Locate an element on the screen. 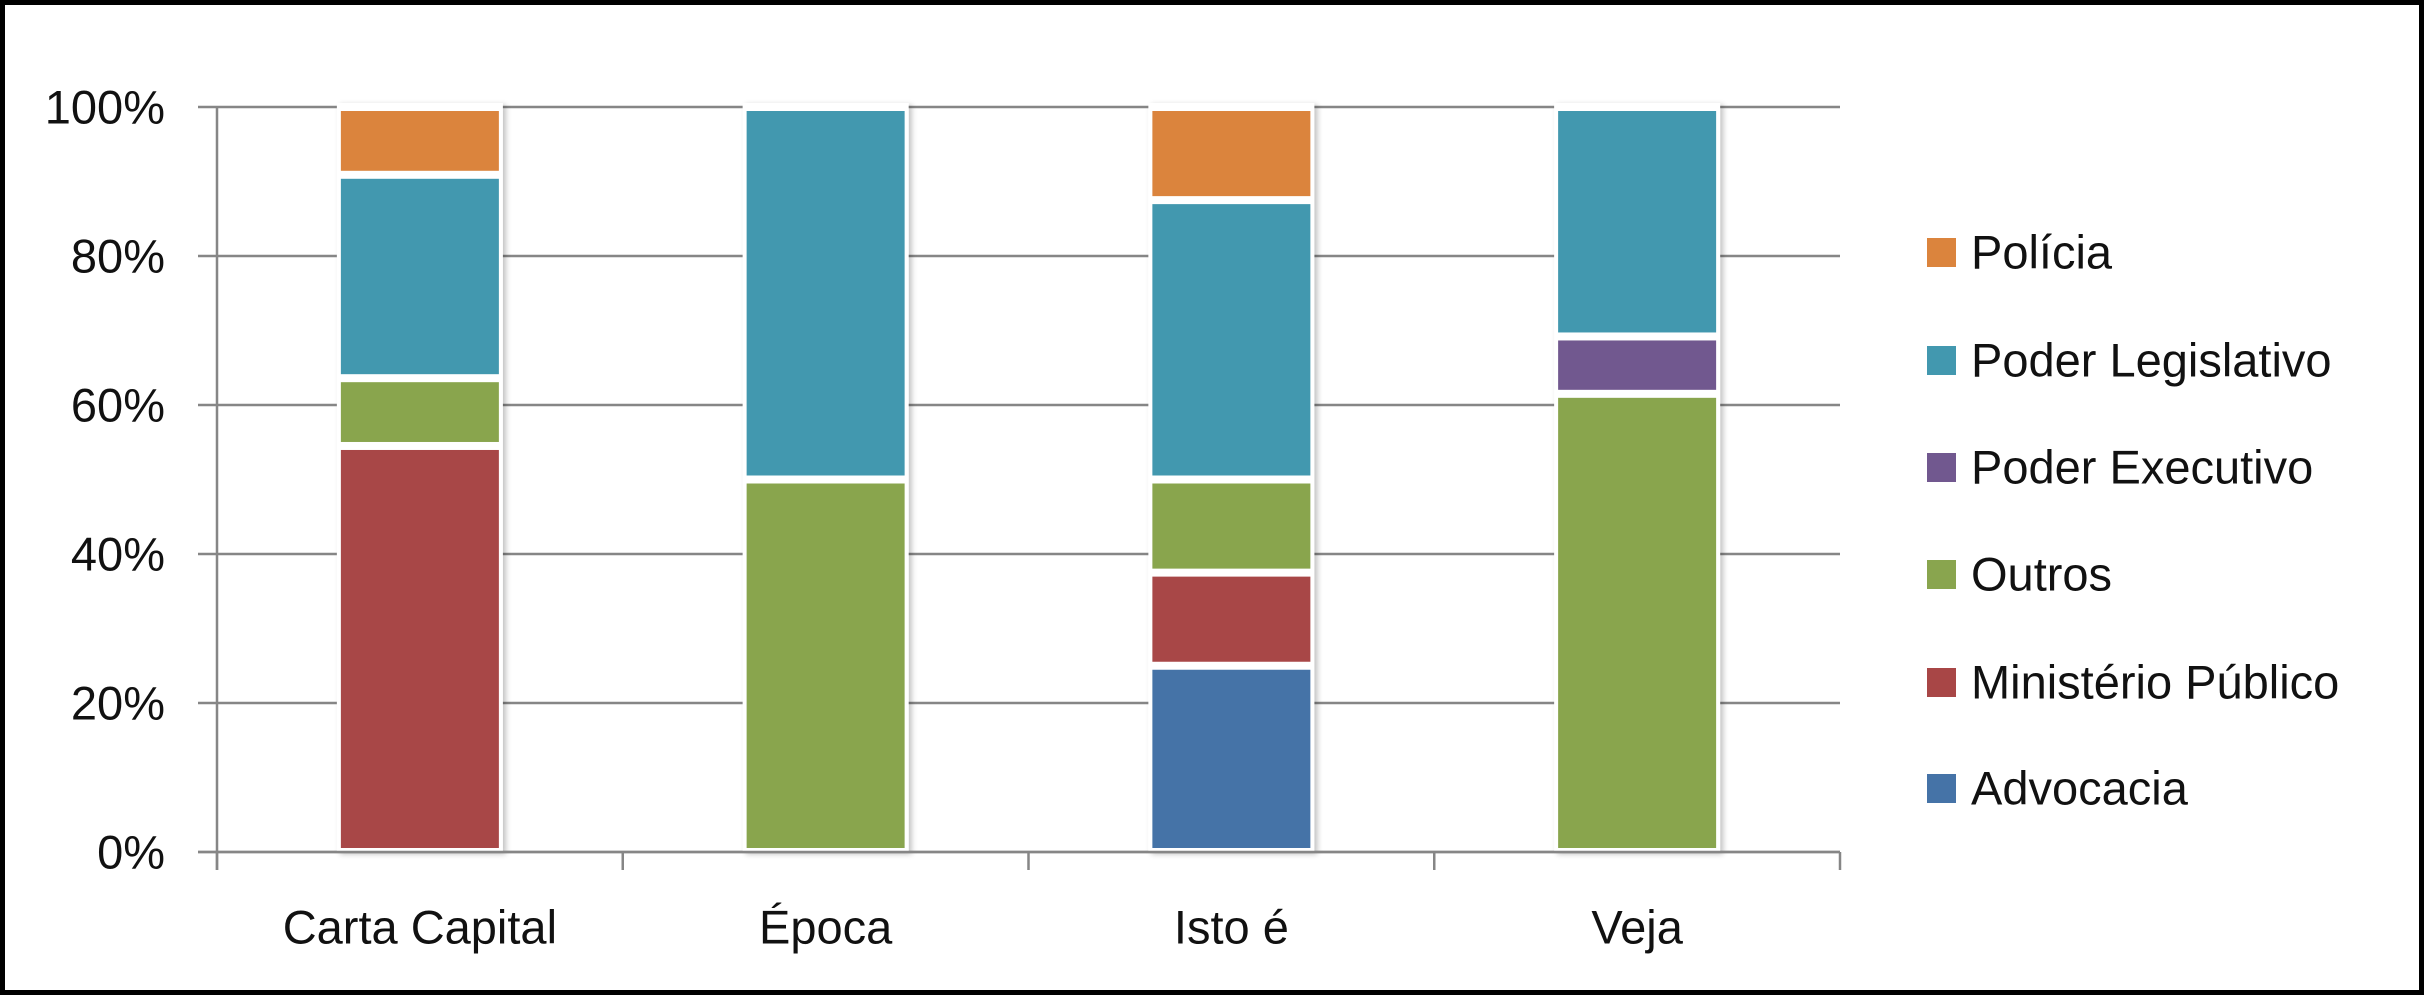 This screenshot has height=1000, width=2424. x-category-label: Veja is located at coordinates (1637, 927).